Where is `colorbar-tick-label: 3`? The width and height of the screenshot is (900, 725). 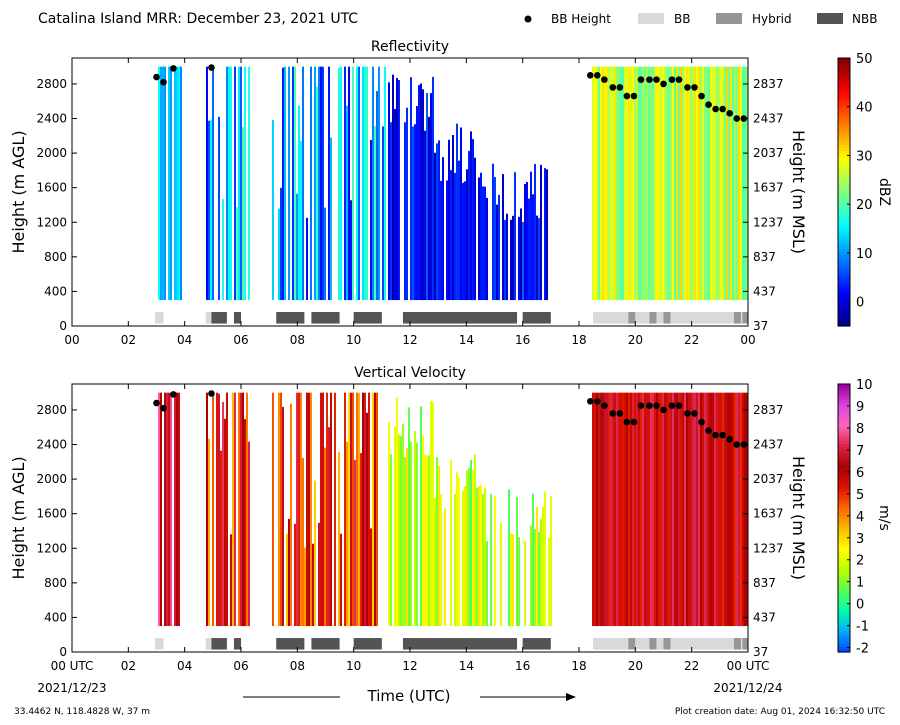
colorbar-tick-label: 3 is located at coordinates (860, 539).